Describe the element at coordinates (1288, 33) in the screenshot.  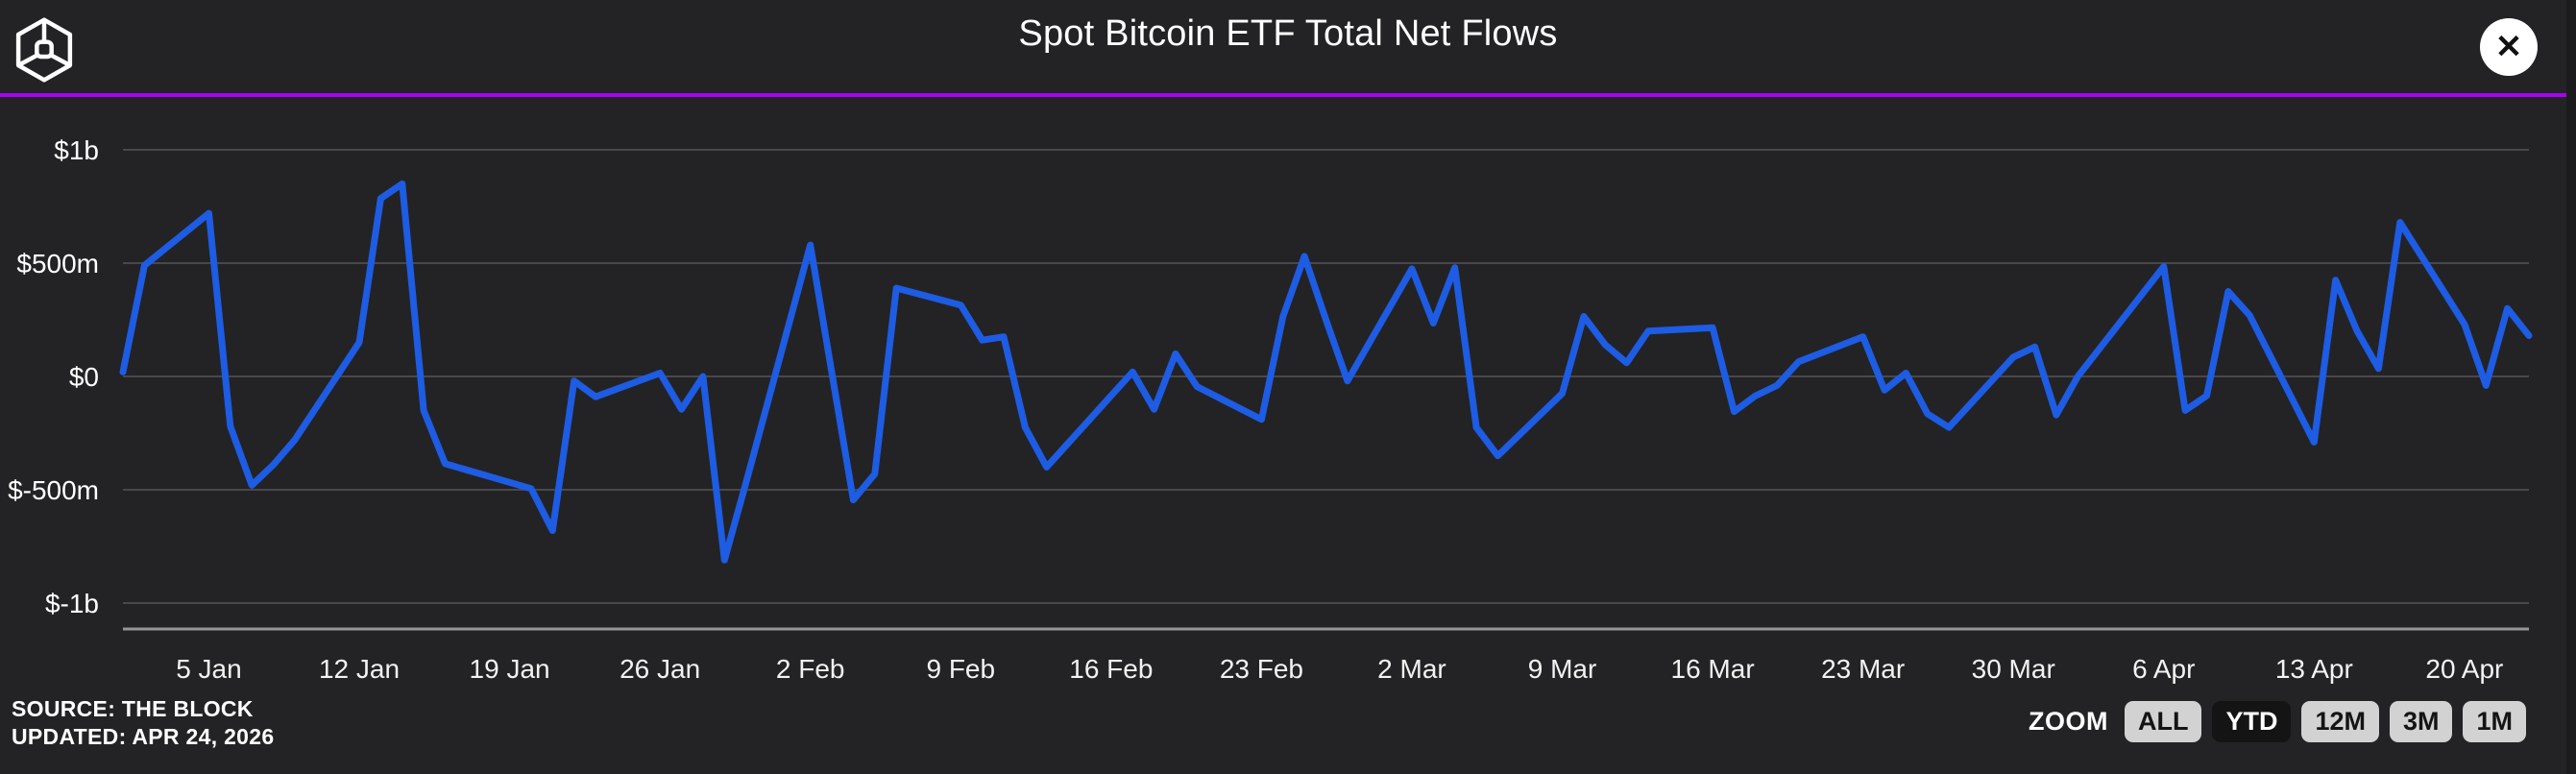
I see `page-title: Spot Bitcoin ETF Total Net Flows` at that location.